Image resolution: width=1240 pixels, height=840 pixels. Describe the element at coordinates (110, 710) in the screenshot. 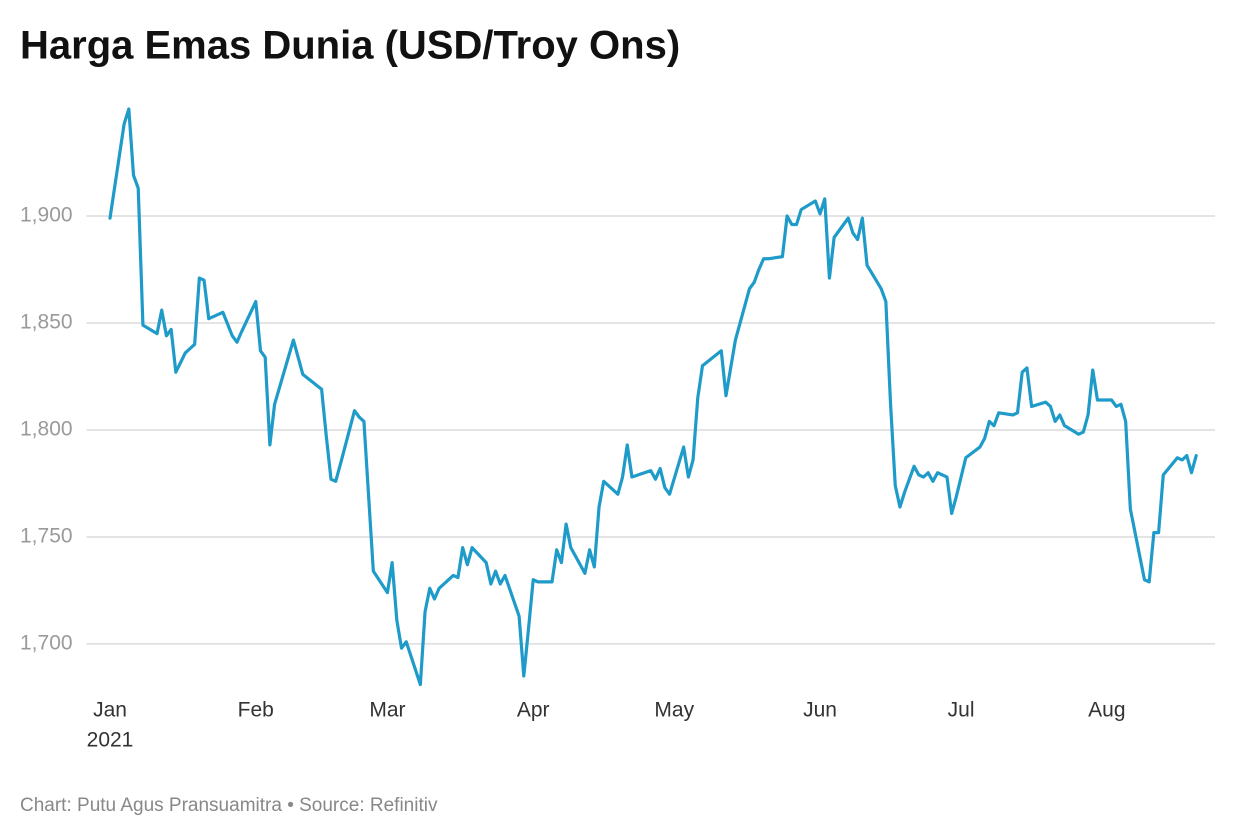

I see `x-tick-label: Jan` at that location.